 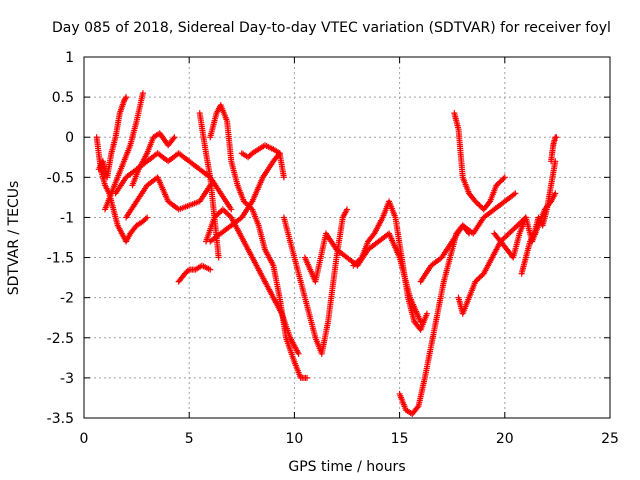 I want to click on y-tick-label: 0.5, so click(x=63, y=98).